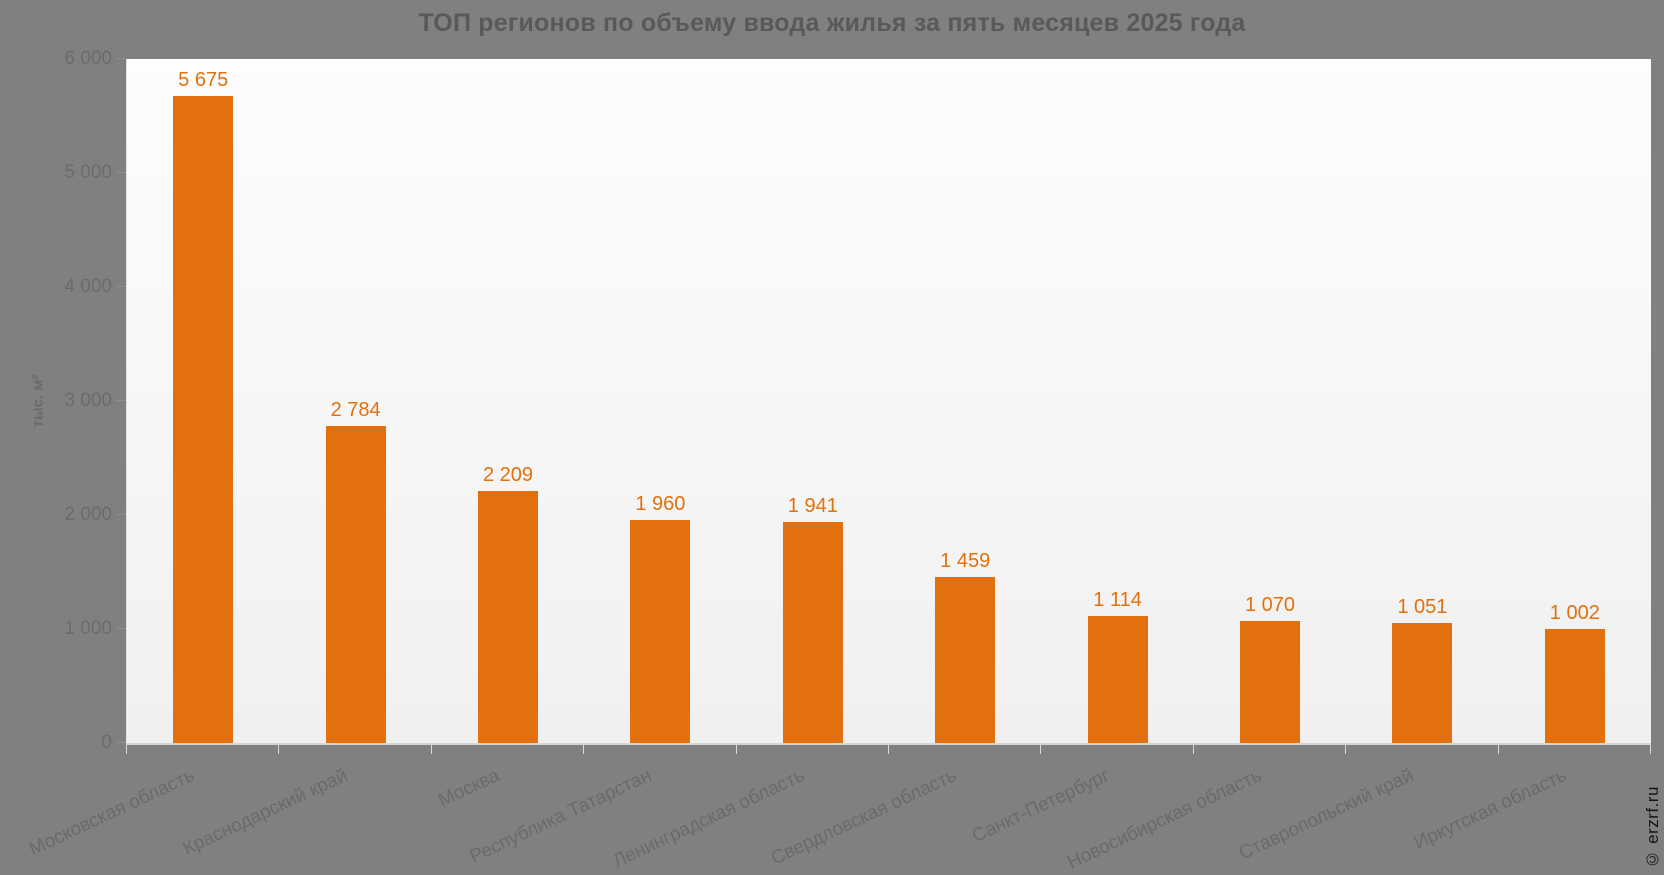 The height and width of the screenshot is (875, 1664). What do you see at coordinates (88, 286) in the screenshot?
I see `y-axis-tick-label: 4 000` at bounding box center [88, 286].